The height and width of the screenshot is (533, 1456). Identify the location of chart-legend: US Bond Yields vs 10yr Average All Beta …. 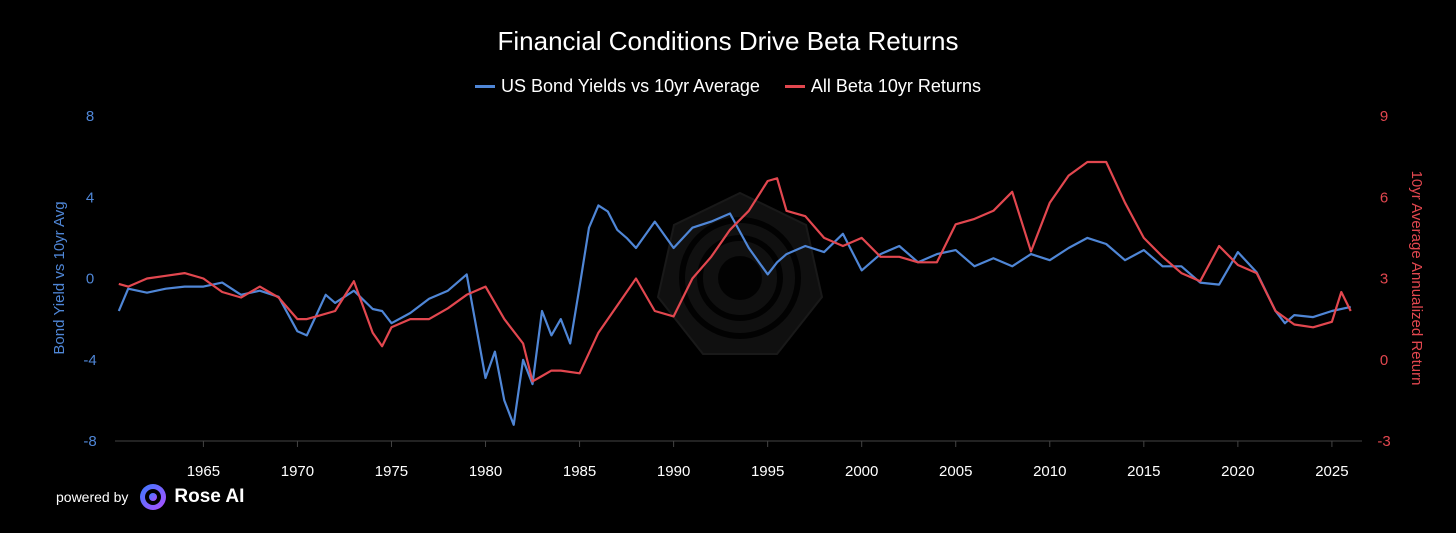
(728, 84).